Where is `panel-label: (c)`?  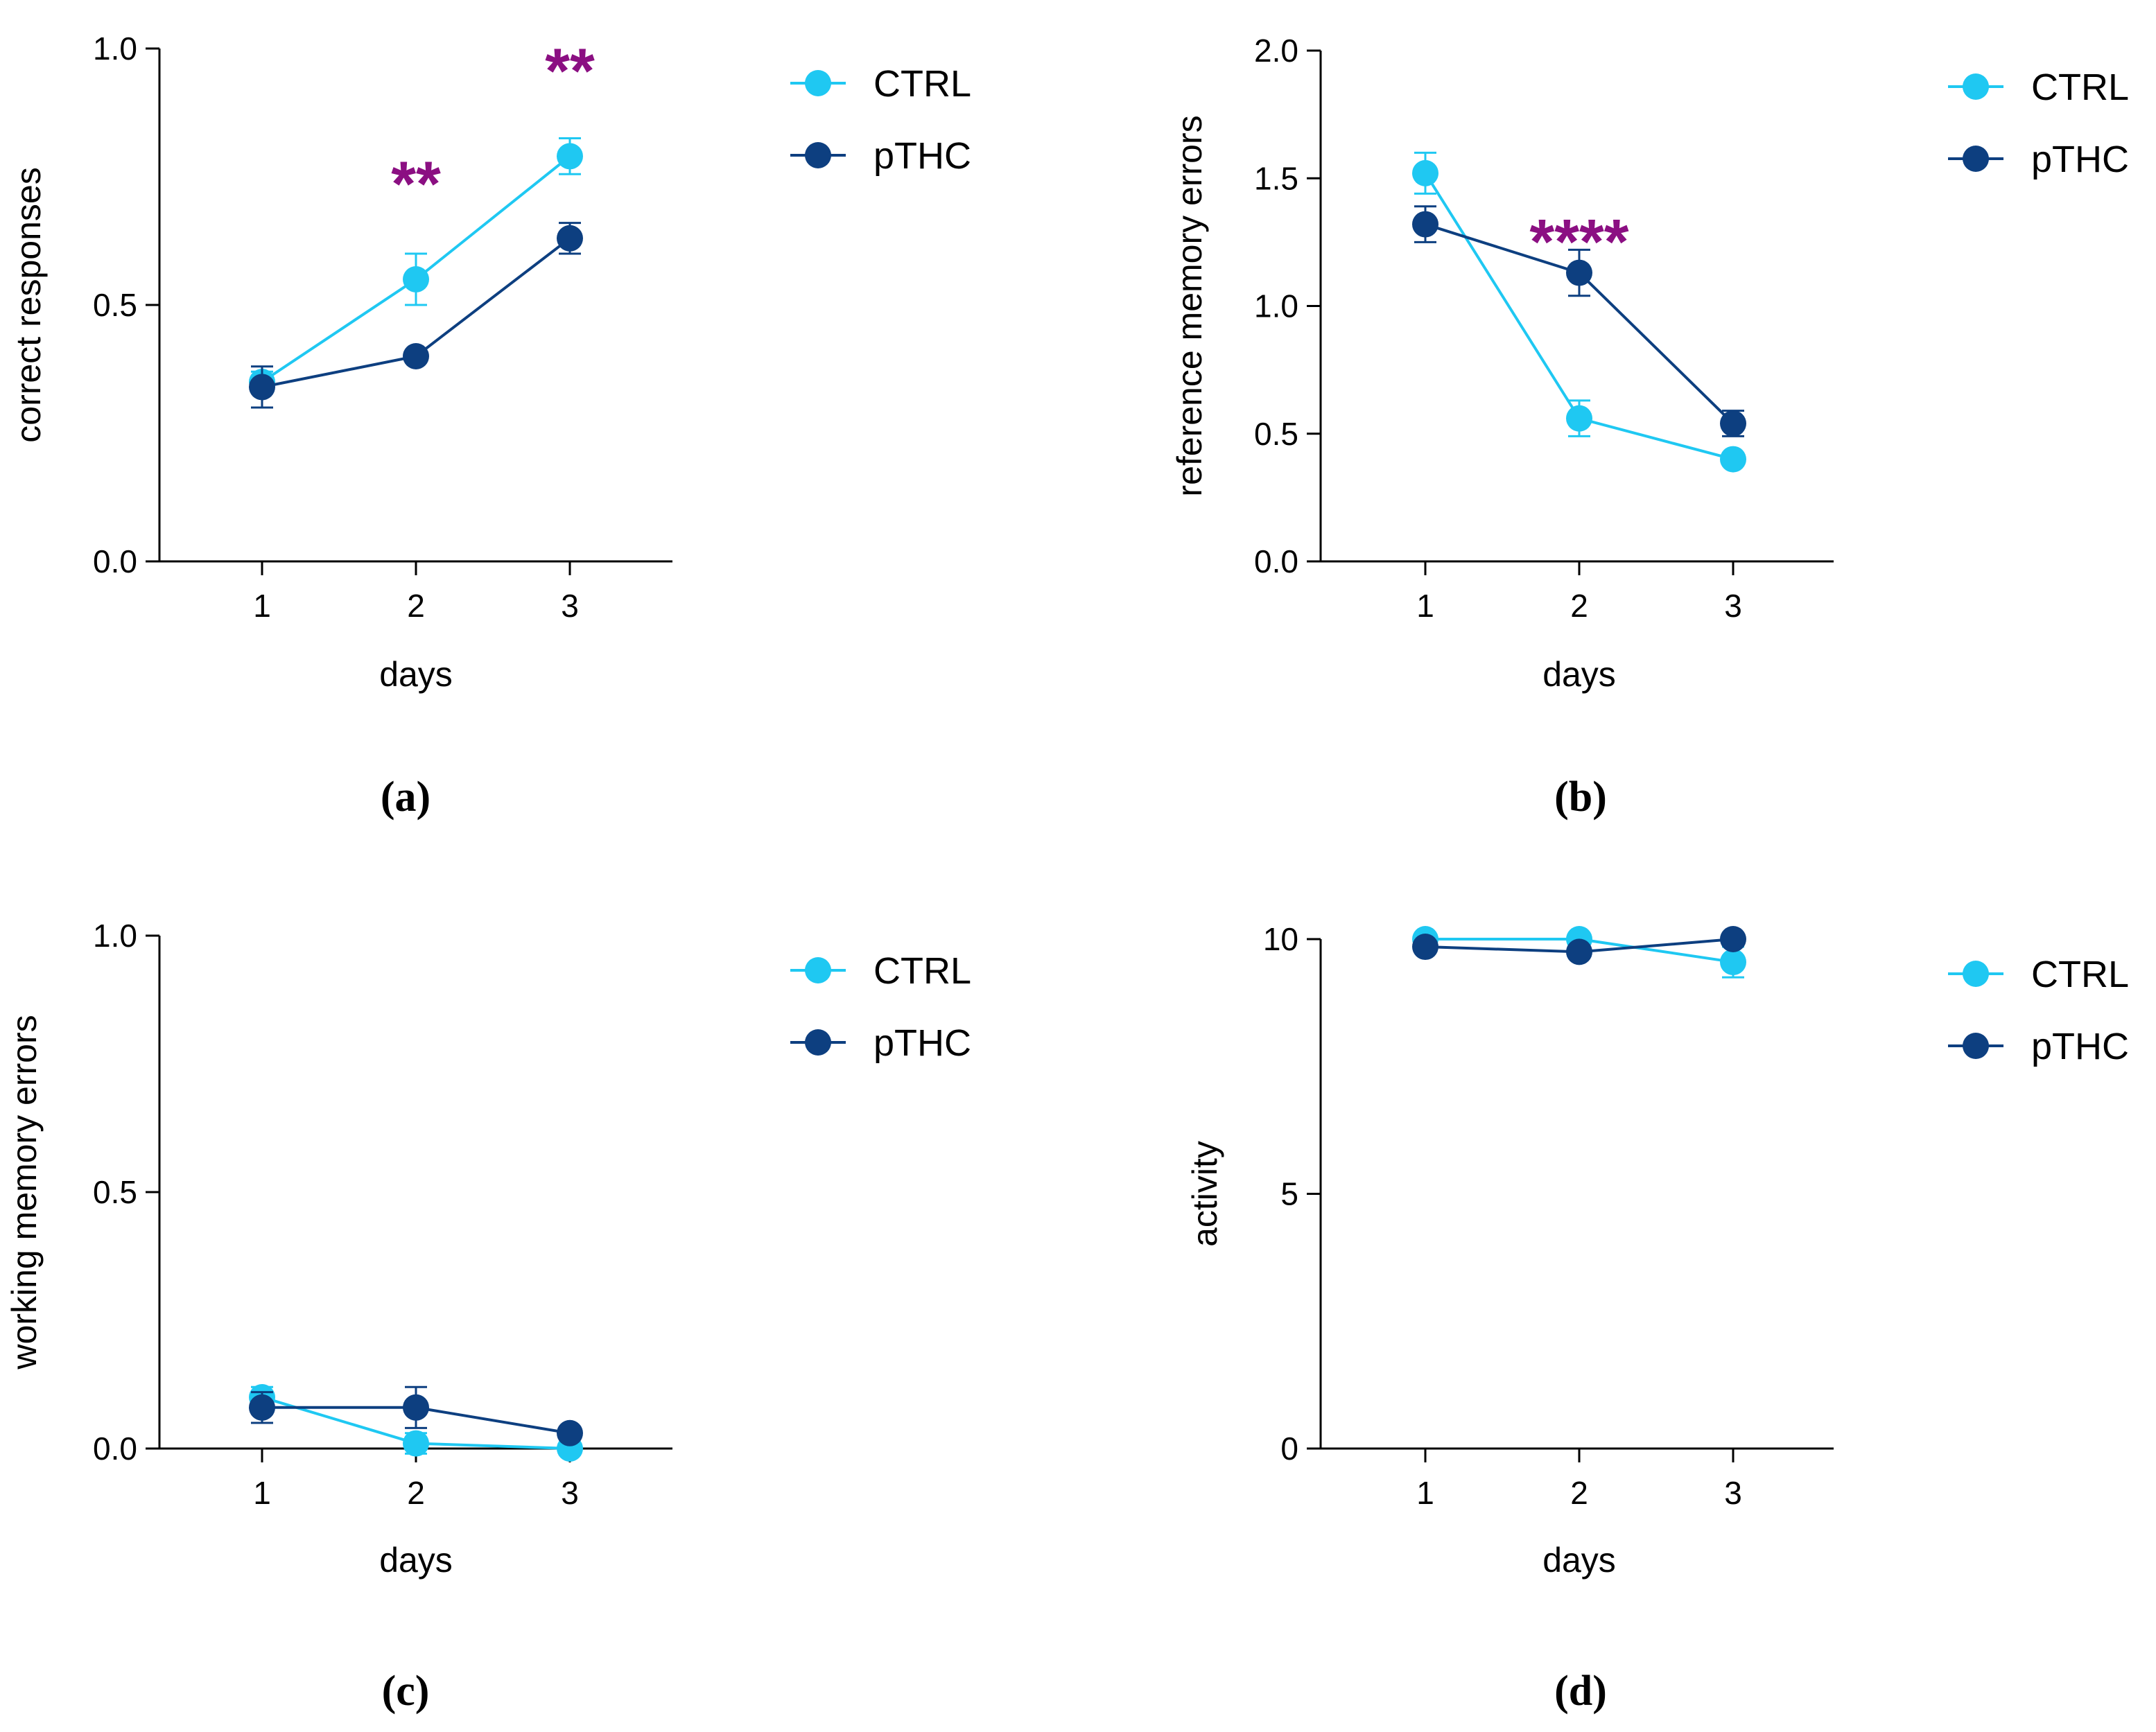 panel-label: (c) is located at coordinates (406, 1691).